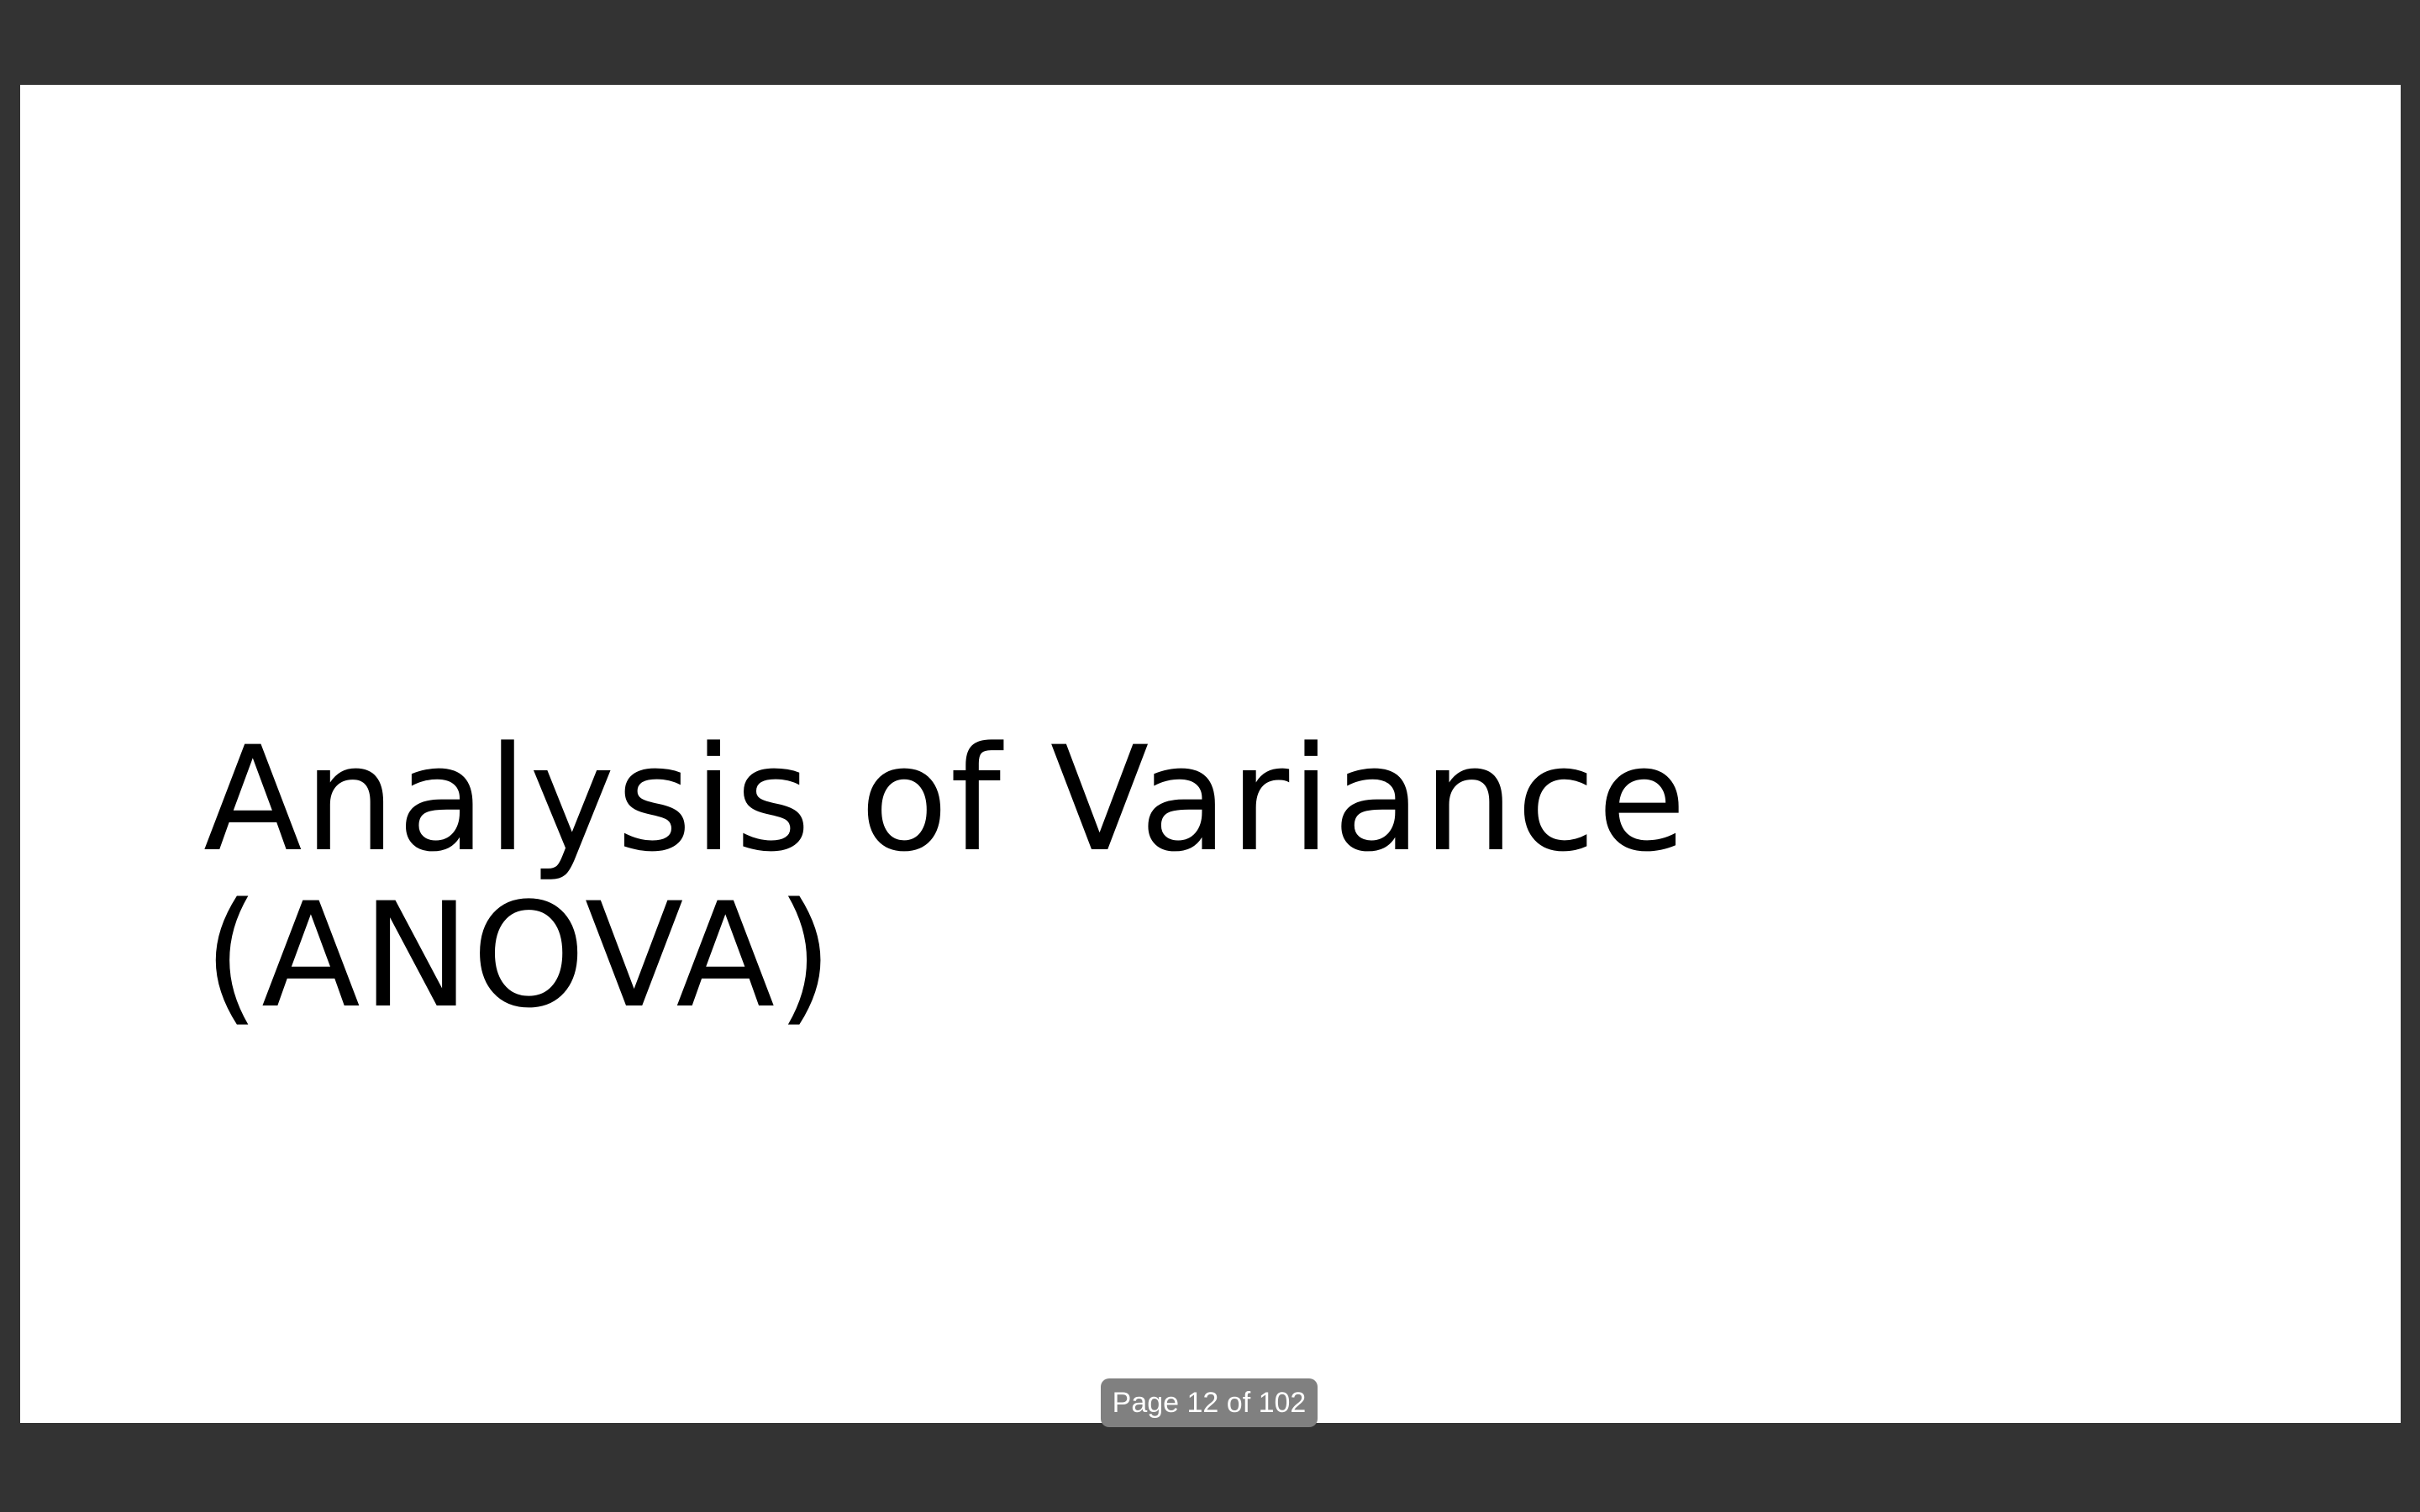 This screenshot has height=1512, width=2420. I want to click on slide-title: Analysis of Variance (ANOVA), so click(945, 878).